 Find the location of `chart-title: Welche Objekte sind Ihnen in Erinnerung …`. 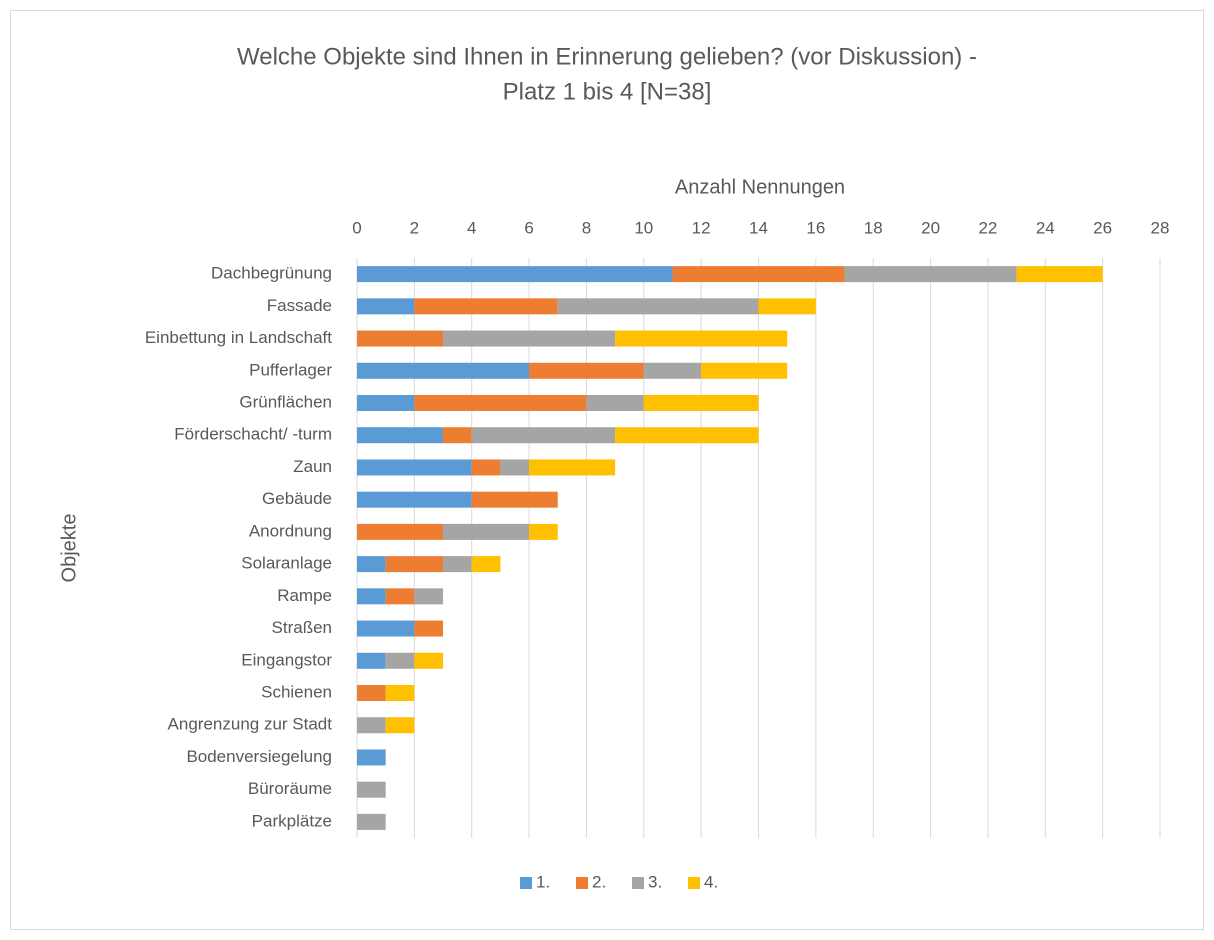

chart-title: Welche Objekte sind Ihnen in Erinnerung … is located at coordinates (607, 56).